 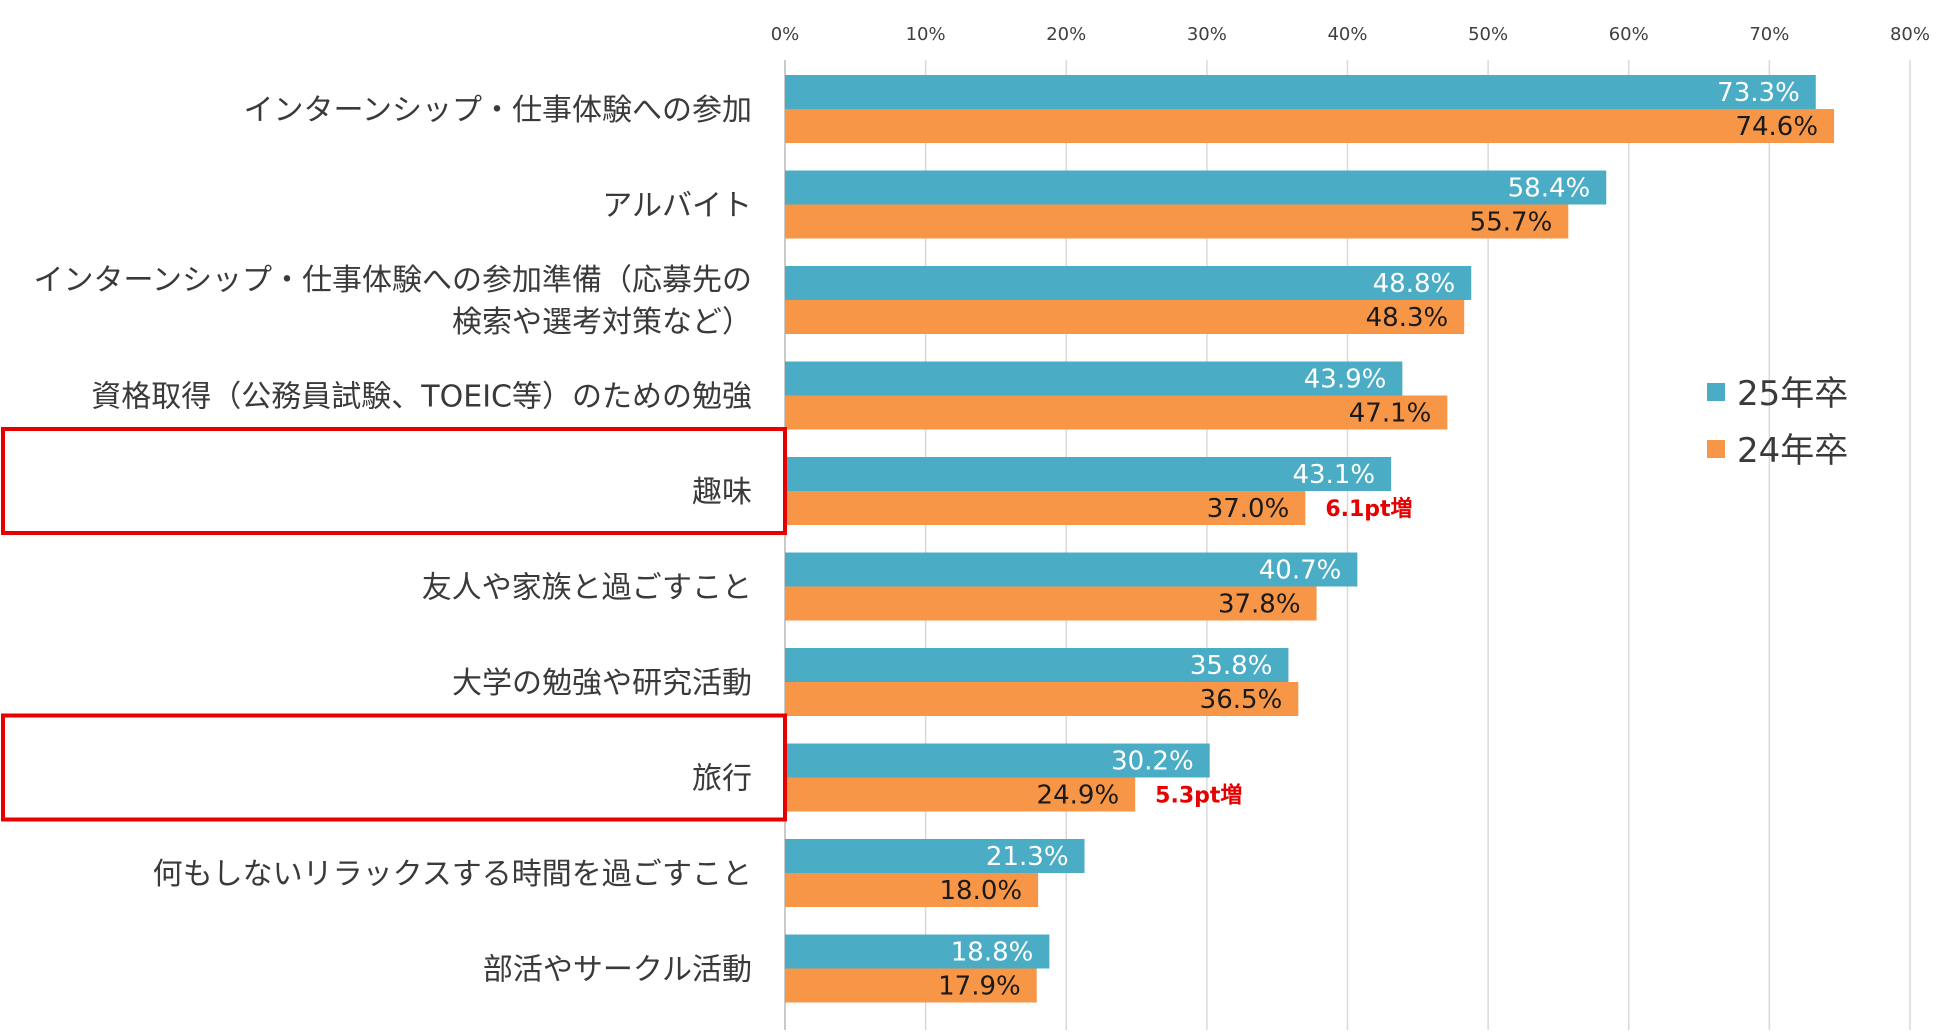 I want to click on x-tick-label: 60%, so click(x=1629, y=34).